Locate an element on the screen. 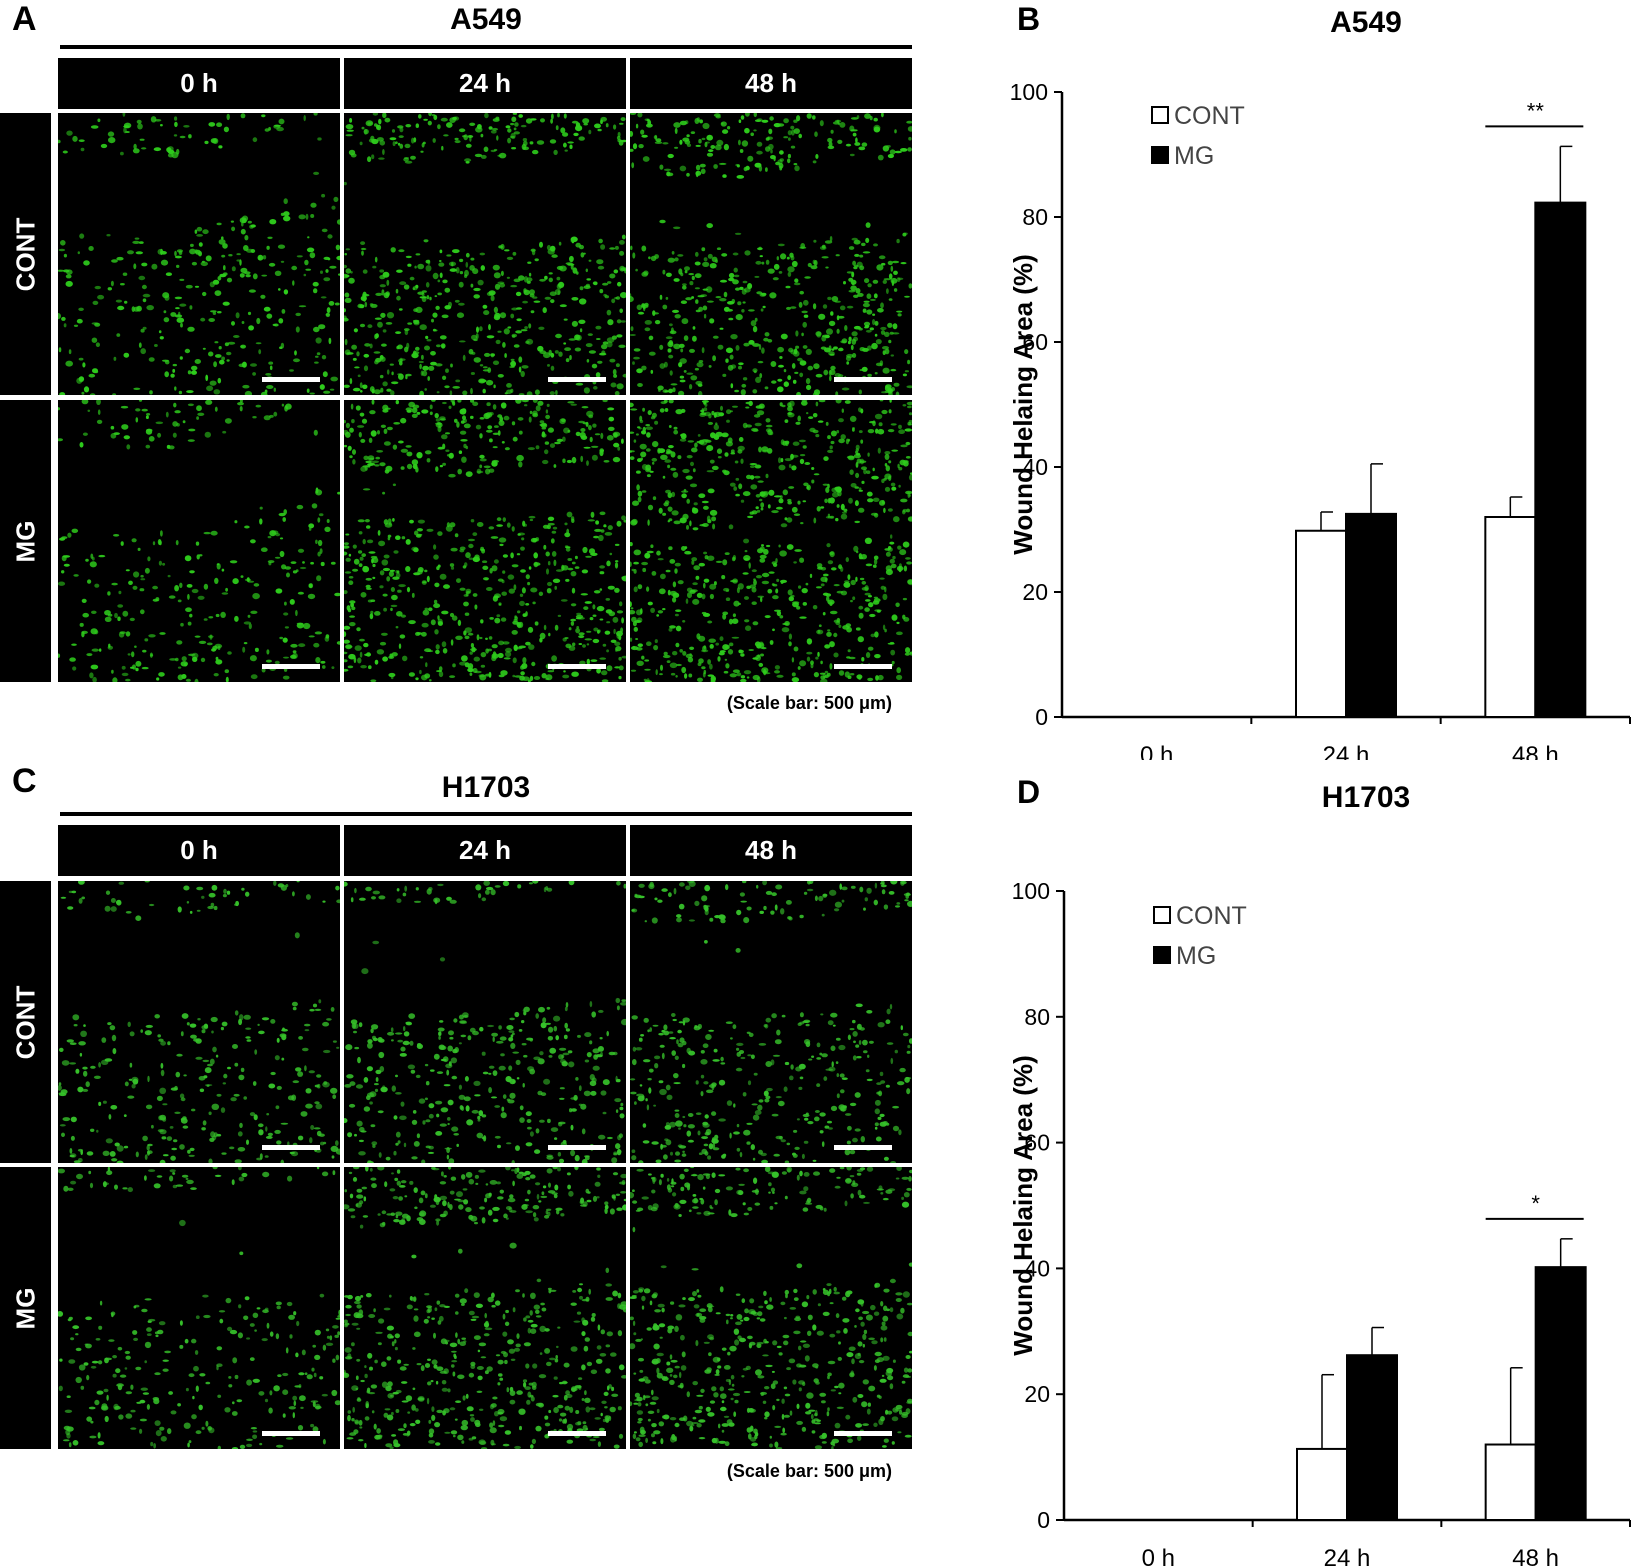 This screenshot has height=1568, width=1641. panel-a-title-rule is located at coordinates (486, 47).